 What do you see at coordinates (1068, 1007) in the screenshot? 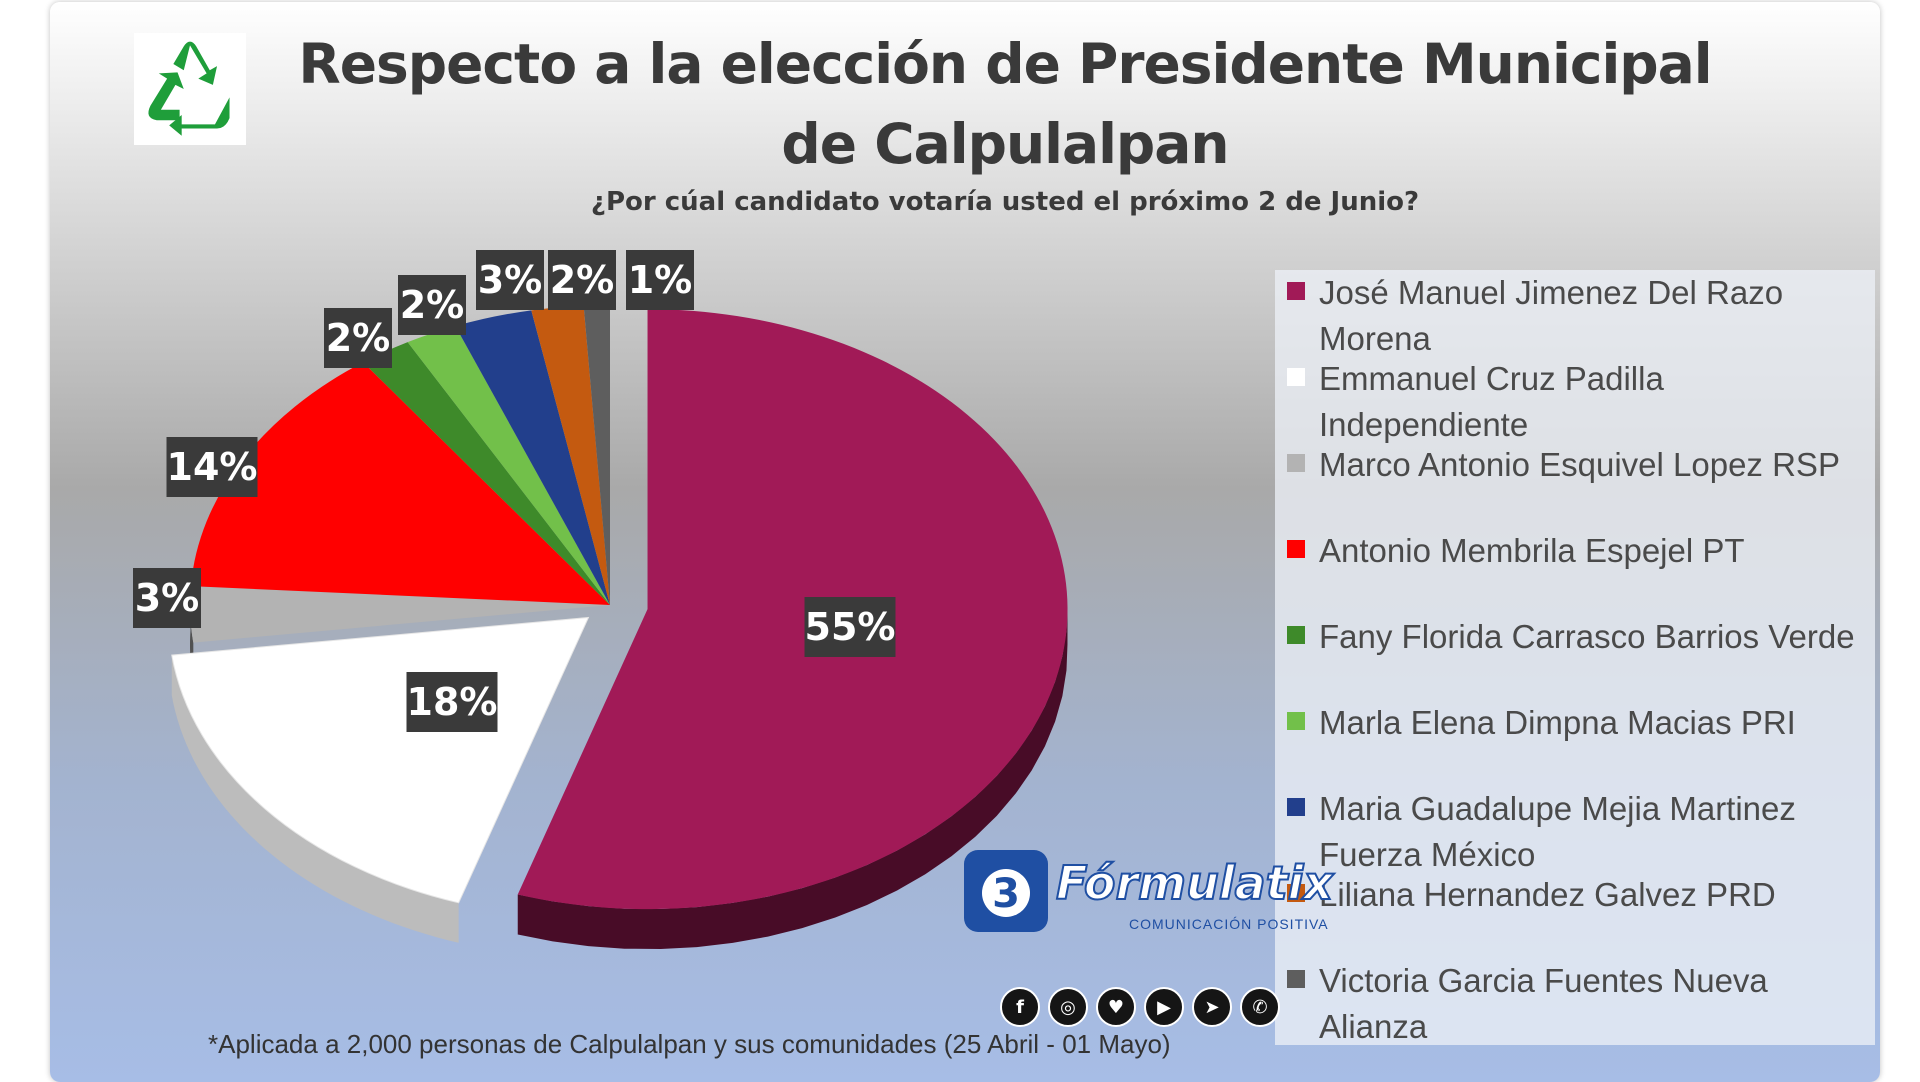
I see `instagram-icon: ◎` at bounding box center [1068, 1007].